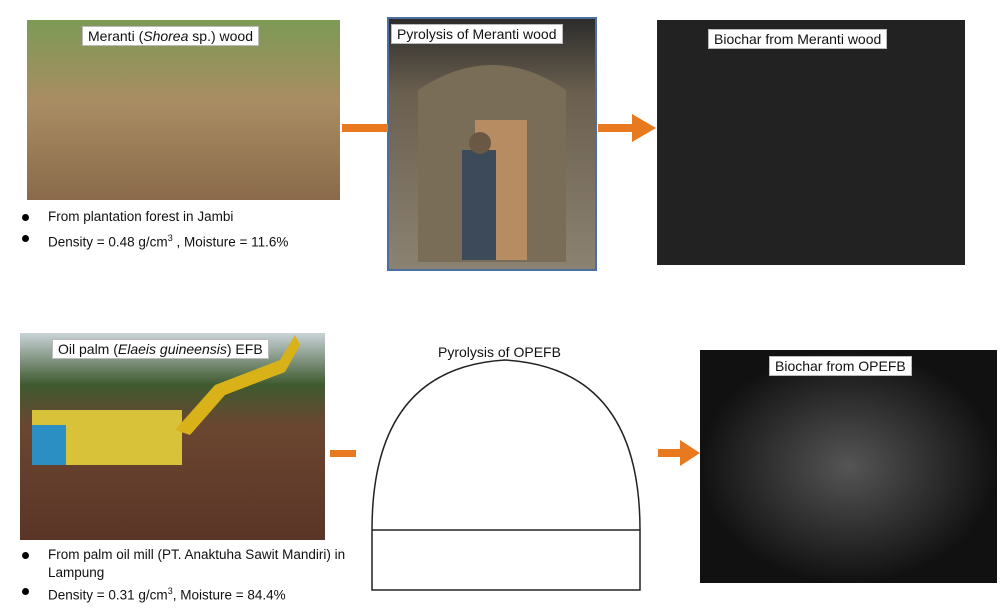  What do you see at coordinates (116, 36) in the screenshot?
I see `label-text: Meranti (` at bounding box center [116, 36].